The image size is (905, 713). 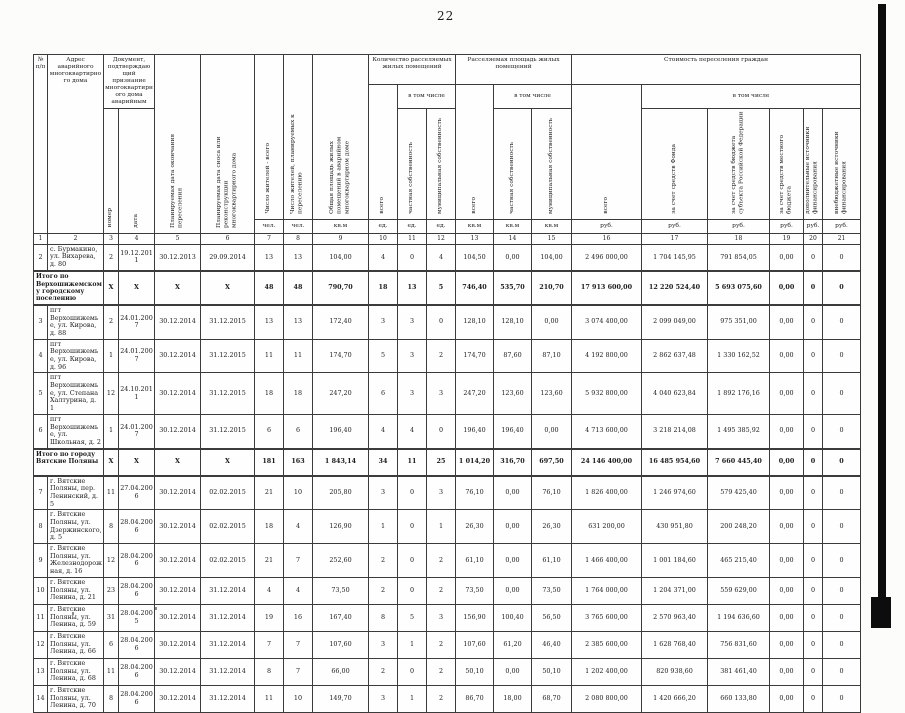 I want to click on cell: 163, so click(x=298, y=462).